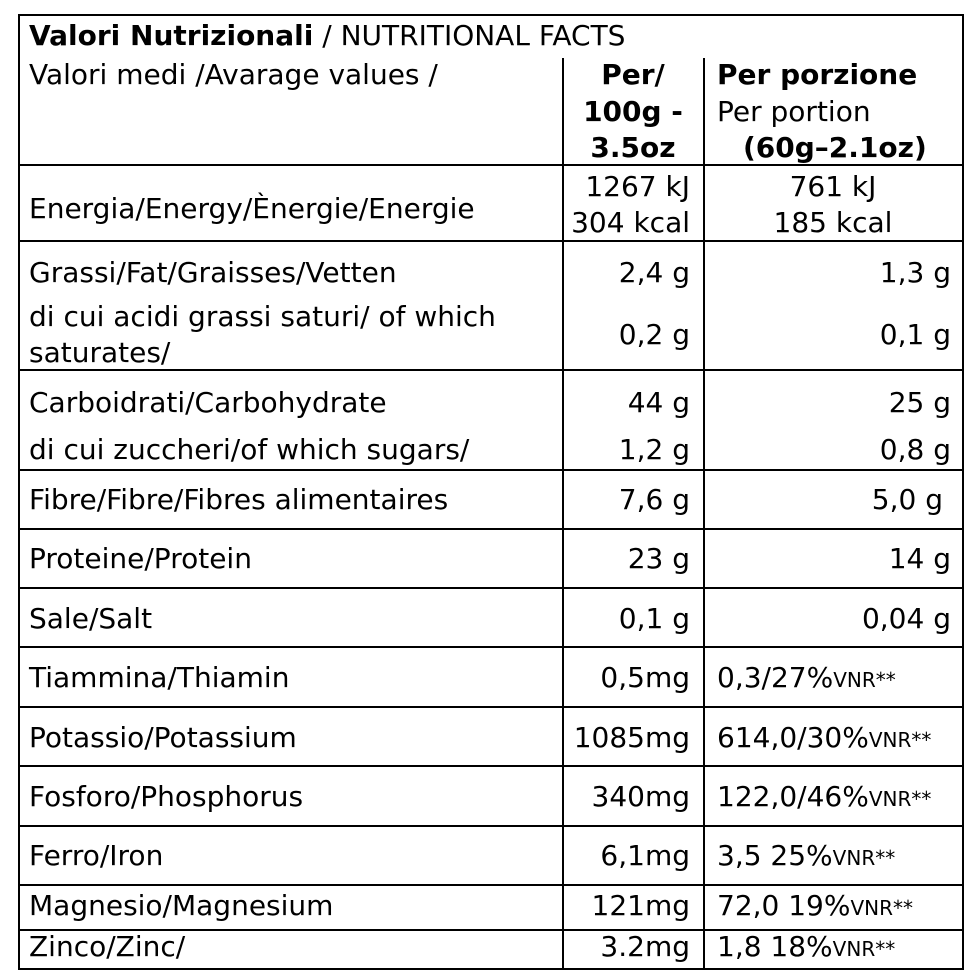 The image size is (980, 980). Describe the element at coordinates (637, 186) in the screenshot. I see `energy-per100-kj: 1267 kJ` at that location.